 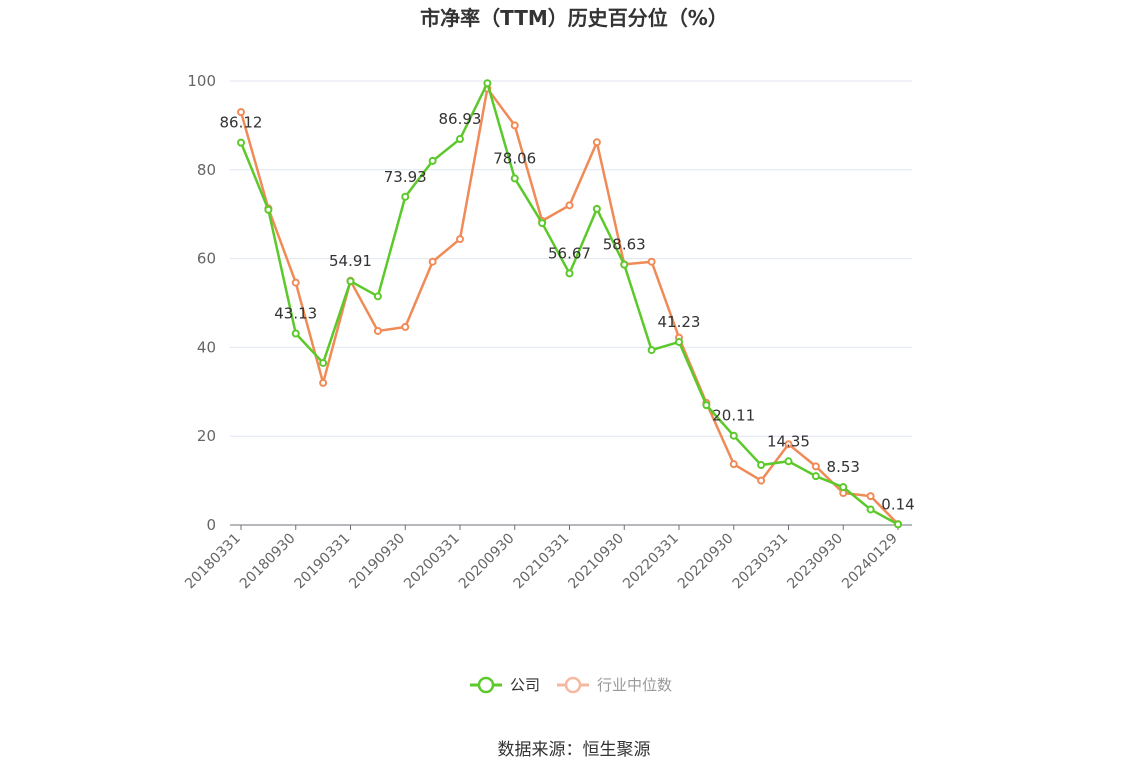 I want to click on x-tick-label: 20190331, so click(x=323, y=562).